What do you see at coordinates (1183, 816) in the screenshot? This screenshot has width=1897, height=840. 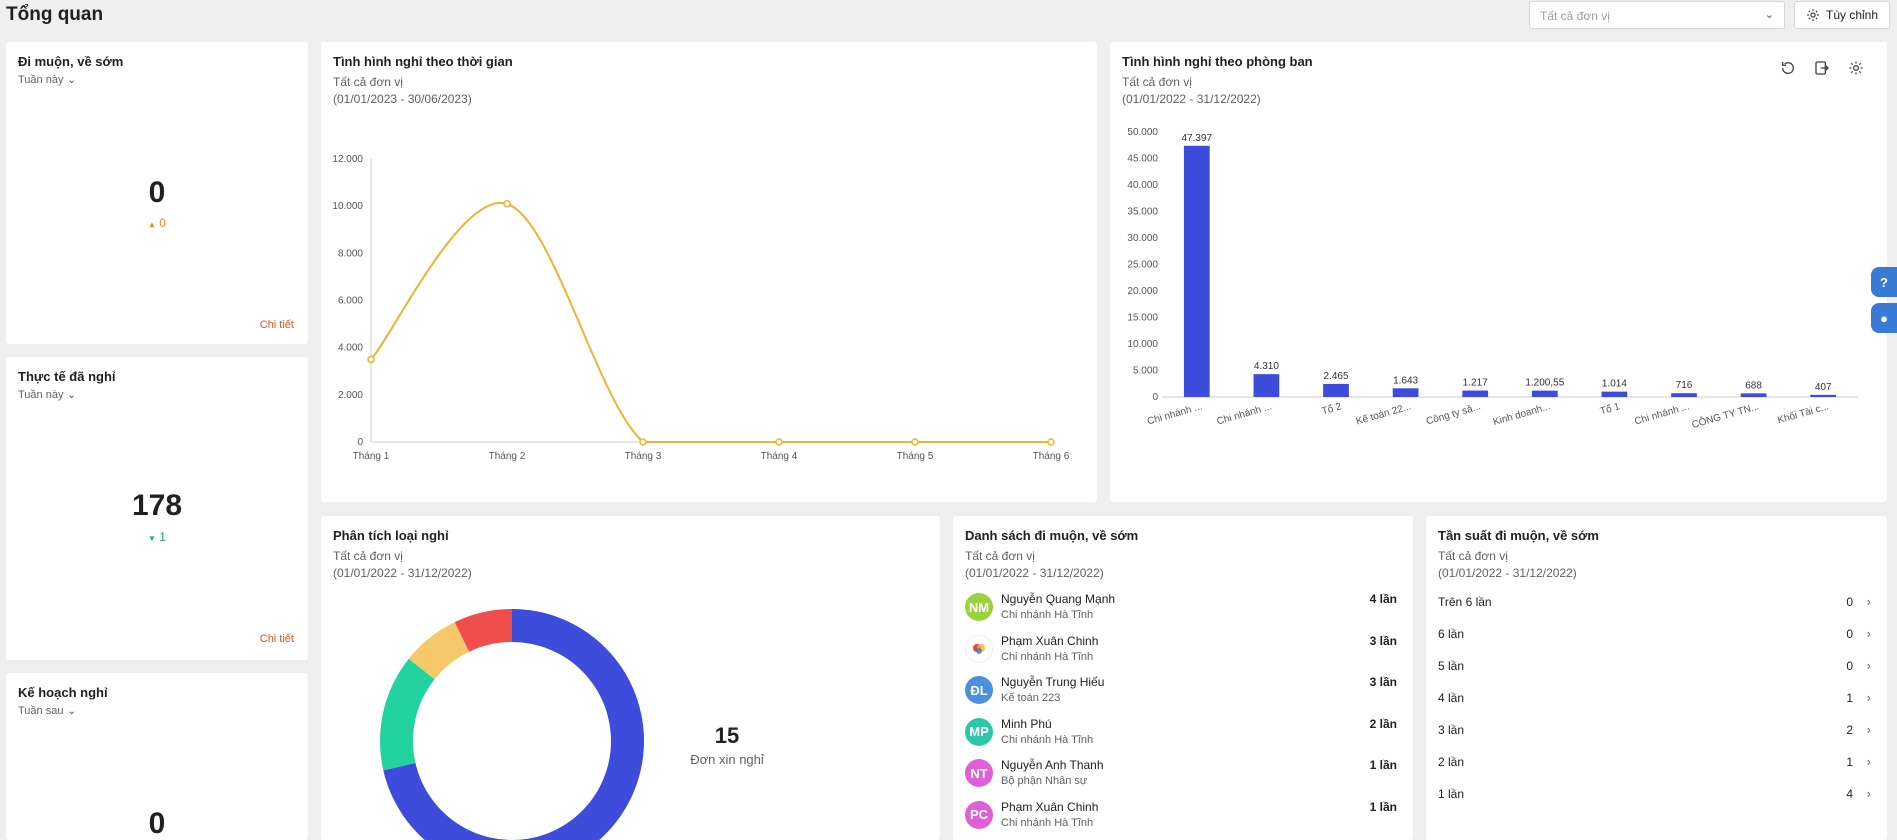 I see `list-item: PC Phạm Xuân Chinh Chi nhánh Hà Tĩnh 1 lần` at bounding box center [1183, 816].